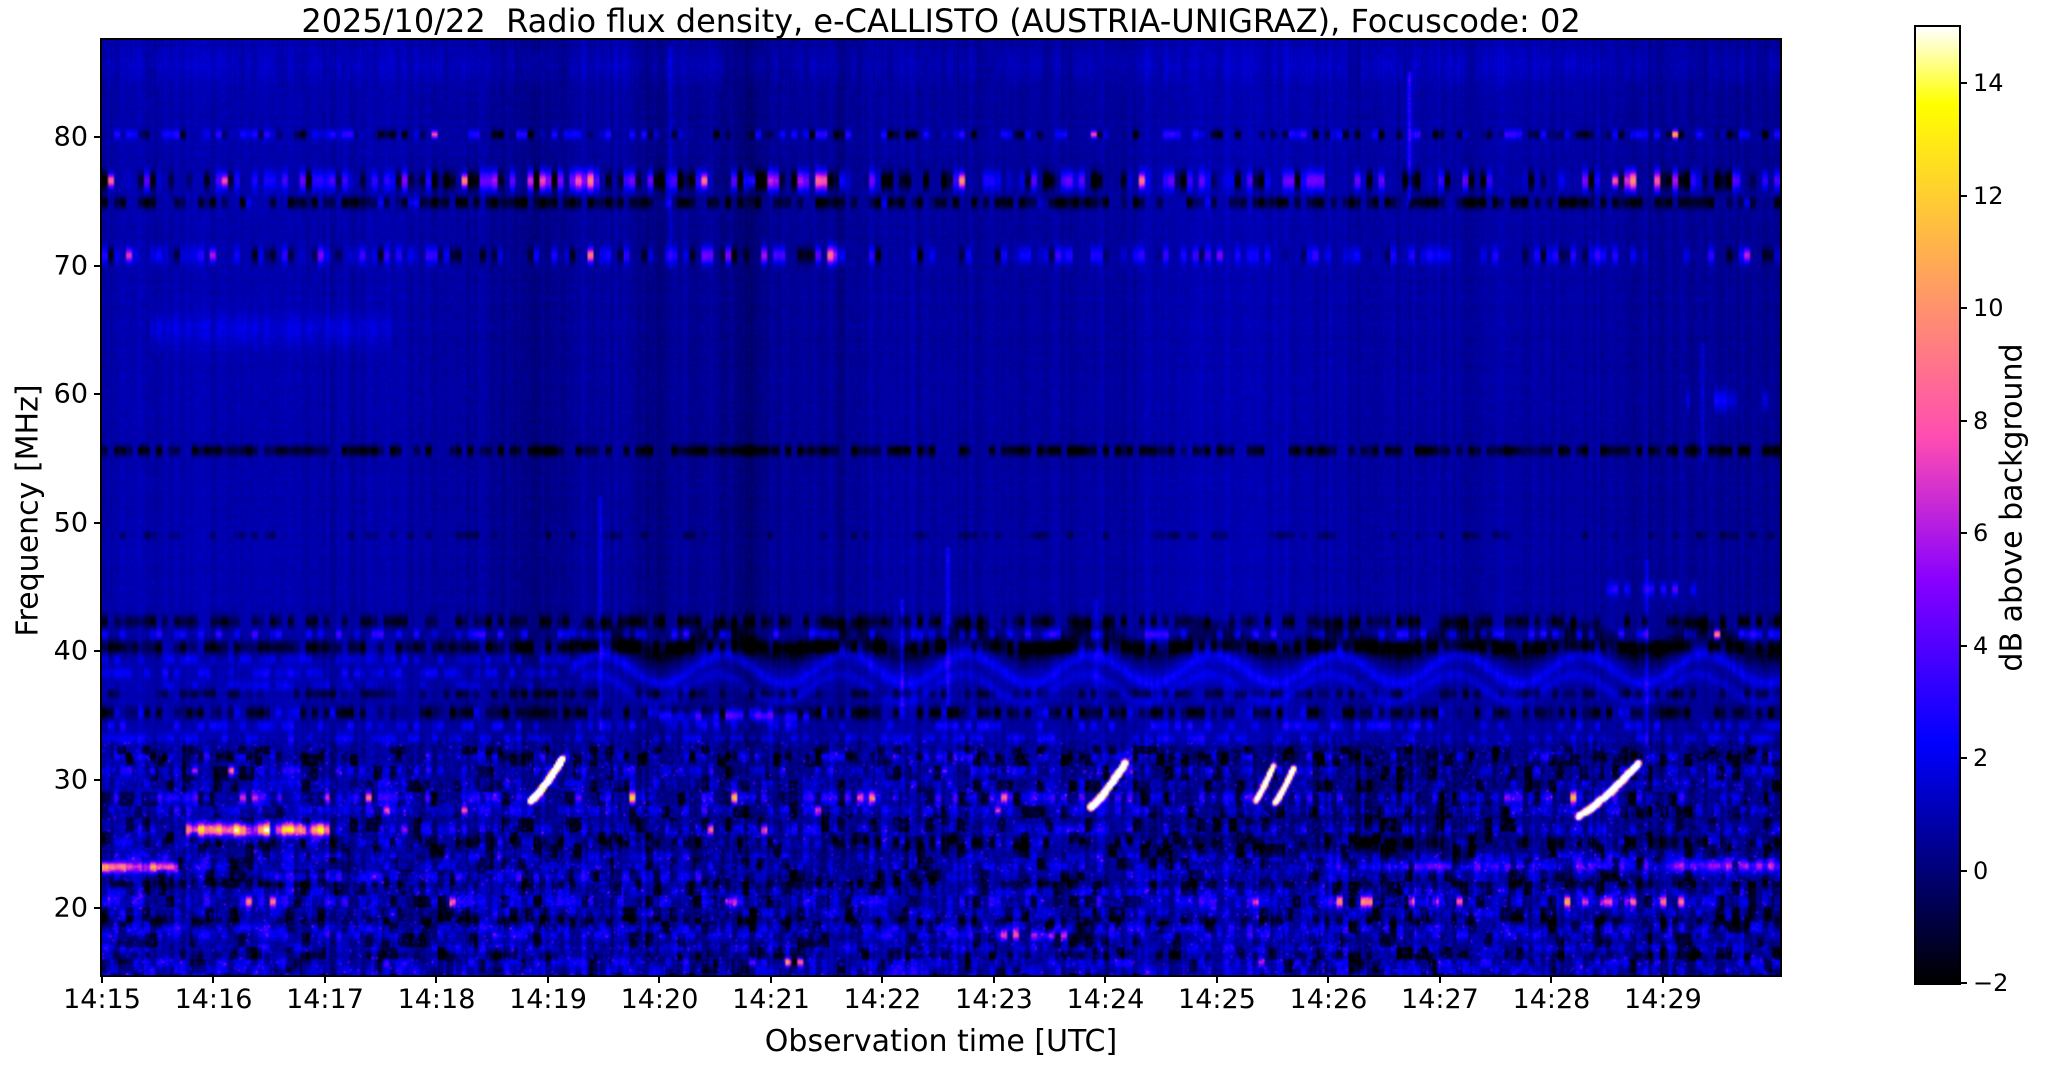 The image size is (2047, 1067). What do you see at coordinates (436, 999) in the screenshot?
I see `x-tick-label: 14:18` at bounding box center [436, 999].